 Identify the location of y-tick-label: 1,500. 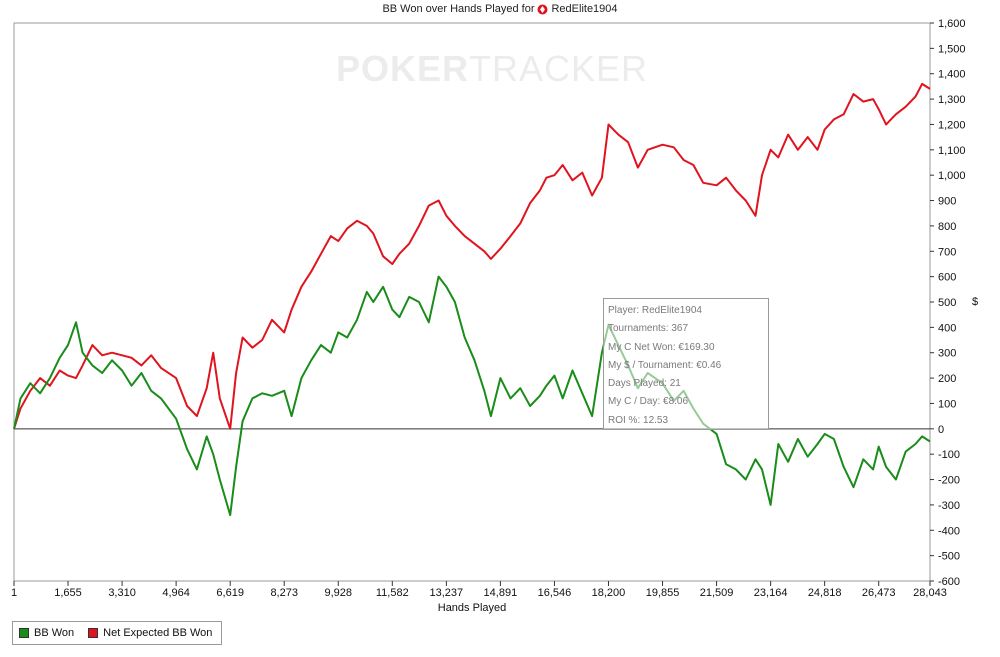
(952, 49).